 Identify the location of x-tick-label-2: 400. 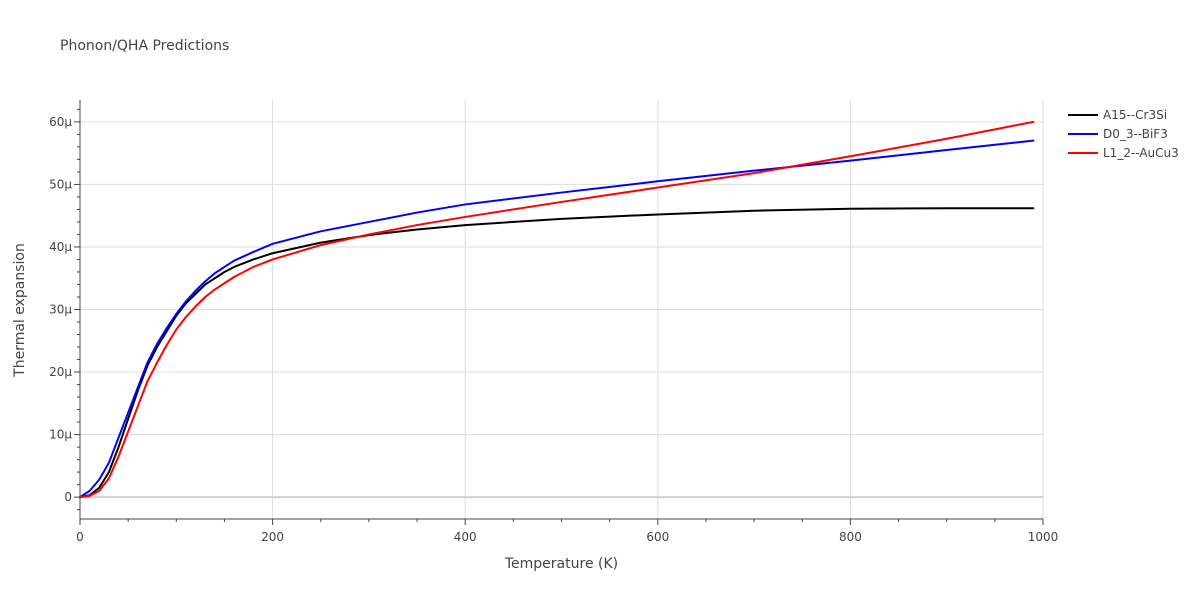
(465, 537).